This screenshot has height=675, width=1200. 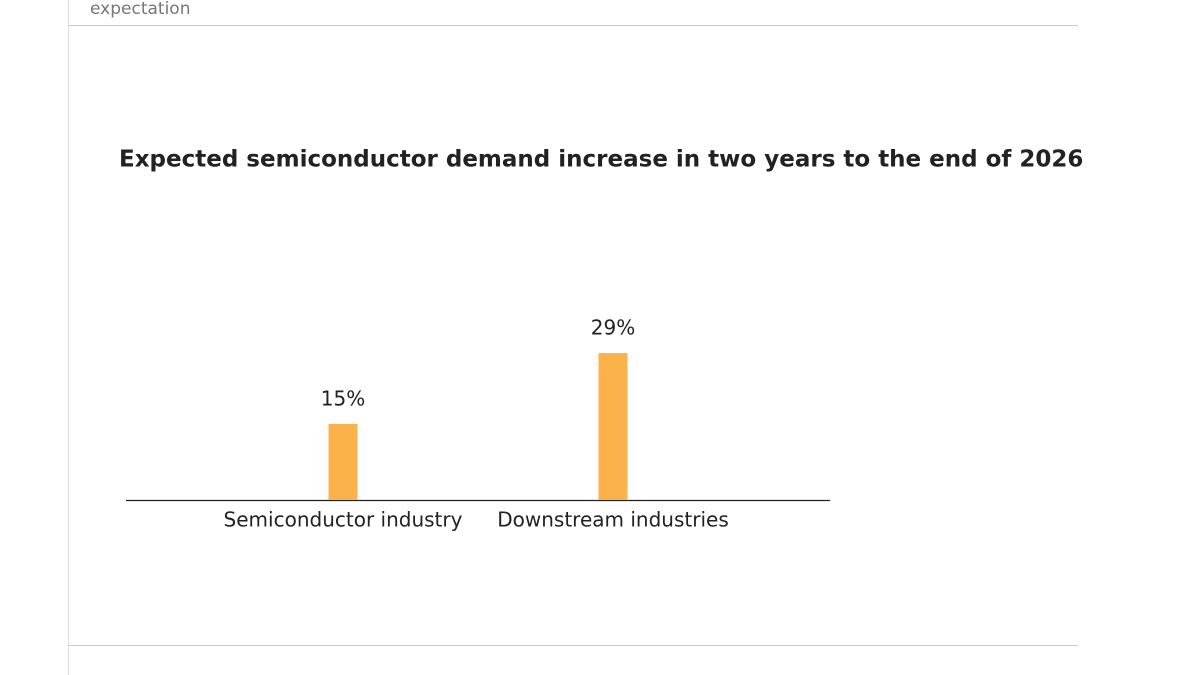 What do you see at coordinates (613, 328) in the screenshot?
I see `value-label: 29%` at bounding box center [613, 328].